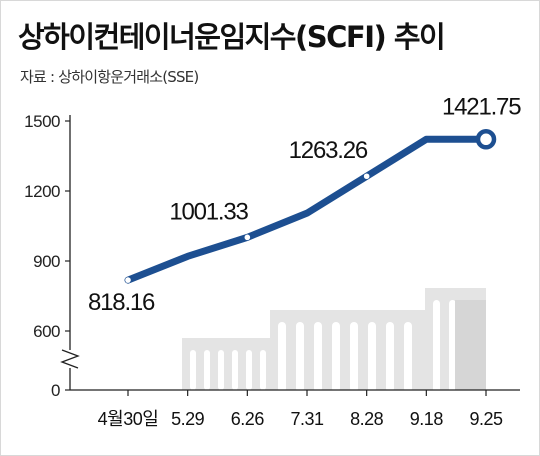  I want to click on y-tick-label: 900, so click(46, 261).